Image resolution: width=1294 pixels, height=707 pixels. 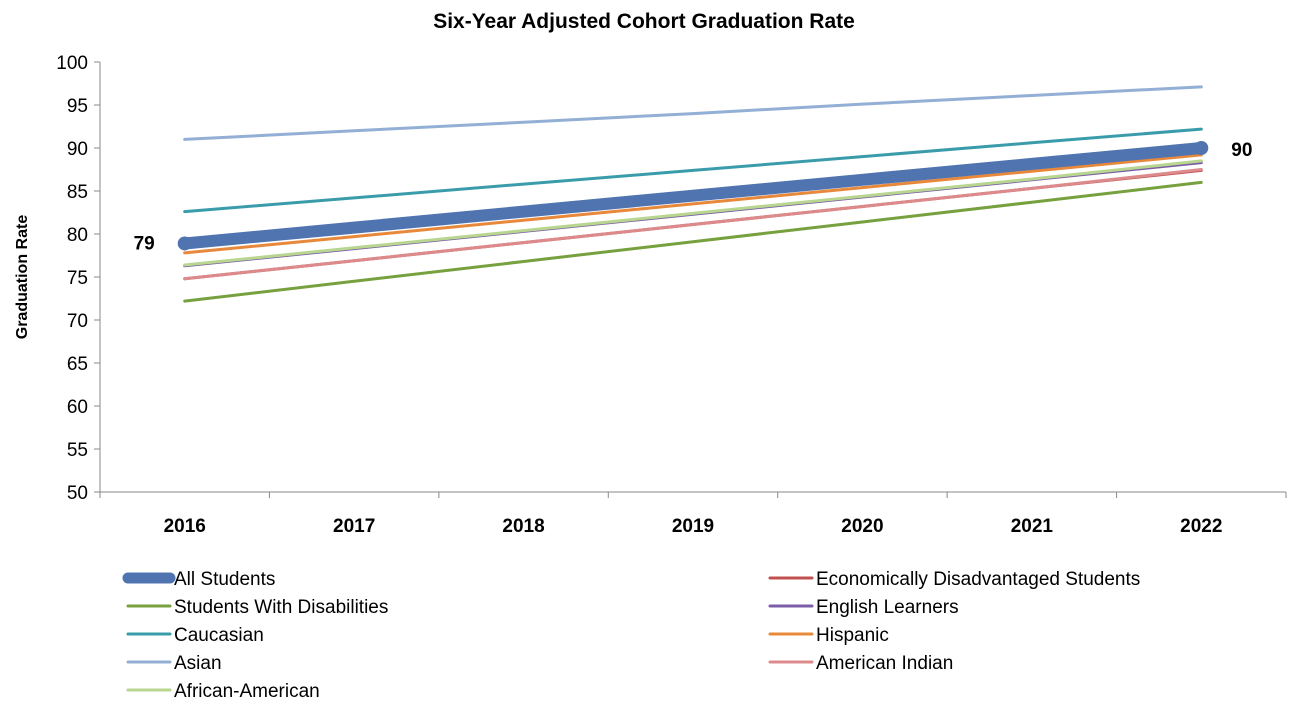 What do you see at coordinates (978, 579) in the screenshot?
I see `legend-label: Economically Disadvantaged Students` at bounding box center [978, 579].